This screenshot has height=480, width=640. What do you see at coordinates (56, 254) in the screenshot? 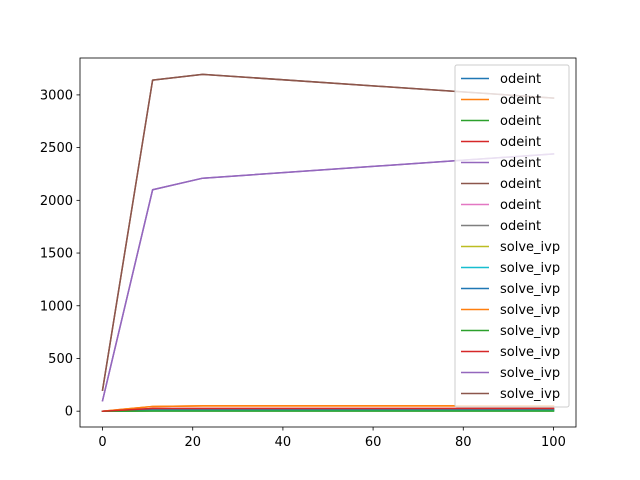
I see `y-tick-label-4: 1500` at bounding box center [56, 254].